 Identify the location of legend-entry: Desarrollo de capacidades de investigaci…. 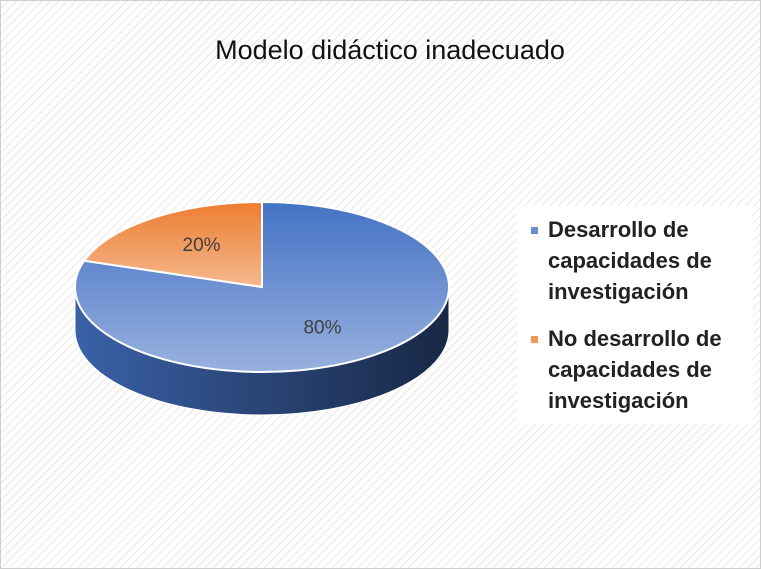
(636, 260).